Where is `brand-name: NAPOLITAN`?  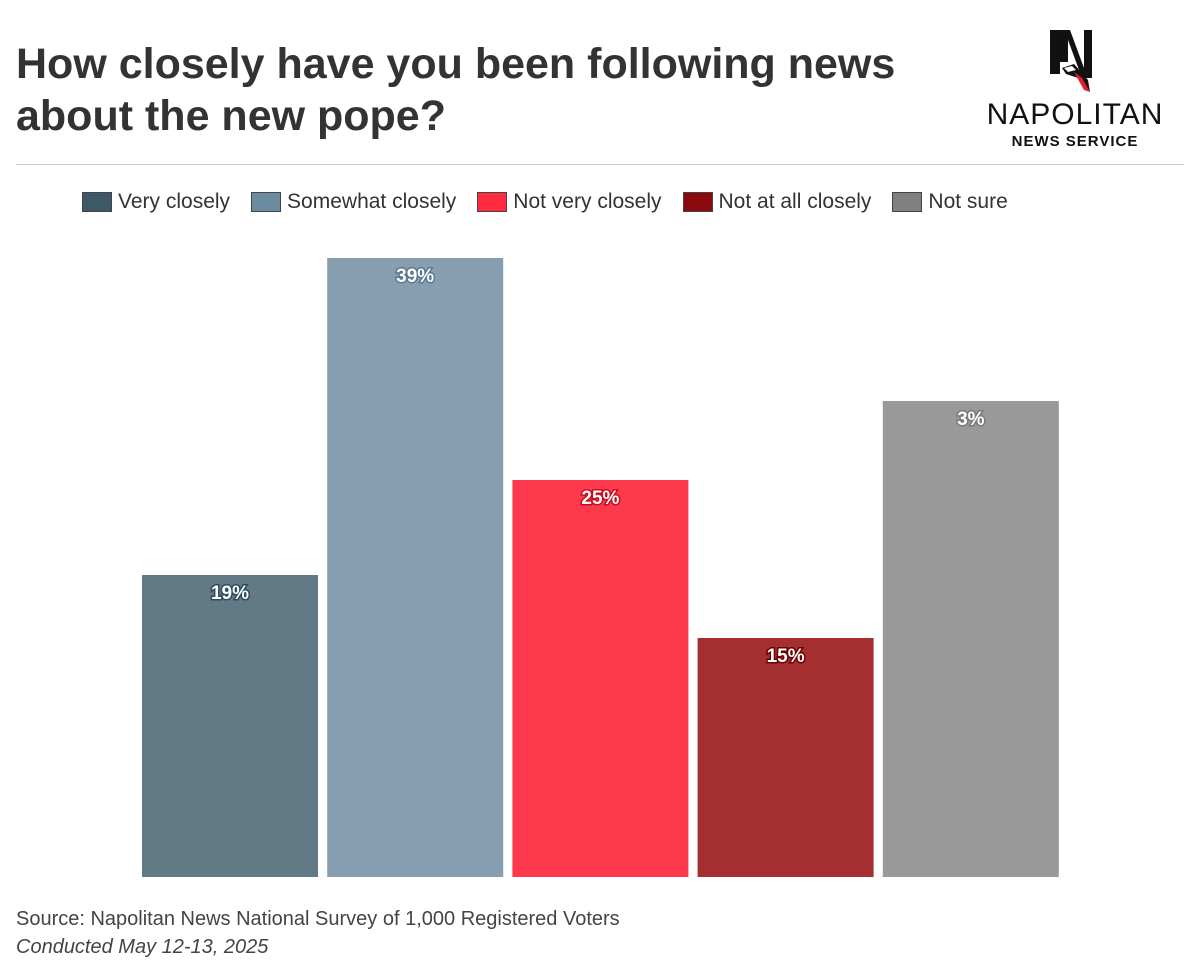 brand-name: NAPOLITAN is located at coordinates (1075, 114).